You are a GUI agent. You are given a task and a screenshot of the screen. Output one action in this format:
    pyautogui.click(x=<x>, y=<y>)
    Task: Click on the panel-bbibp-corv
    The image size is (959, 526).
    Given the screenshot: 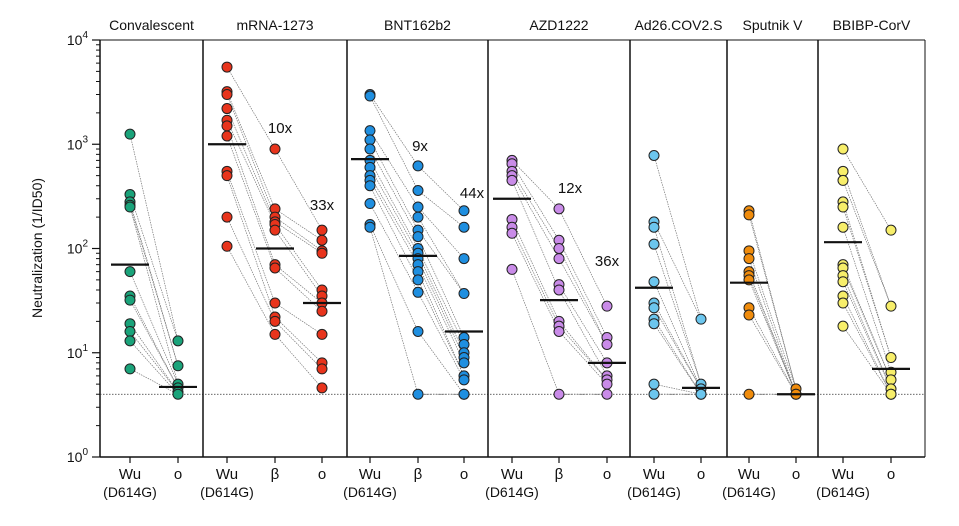 What is the action you would take?
    pyautogui.click(x=867, y=271)
    